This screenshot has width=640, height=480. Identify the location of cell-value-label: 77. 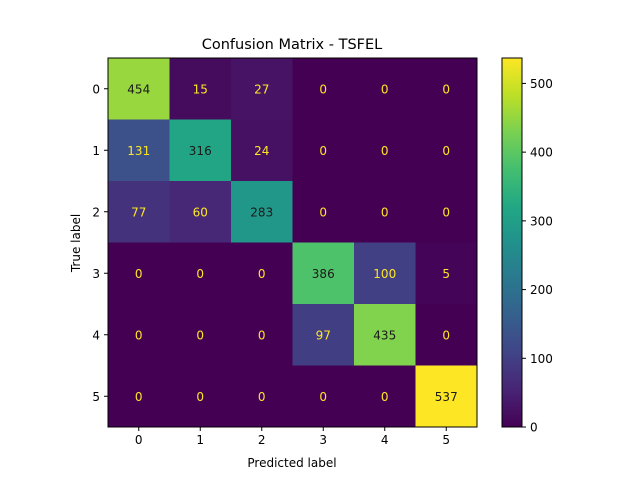
(138, 212).